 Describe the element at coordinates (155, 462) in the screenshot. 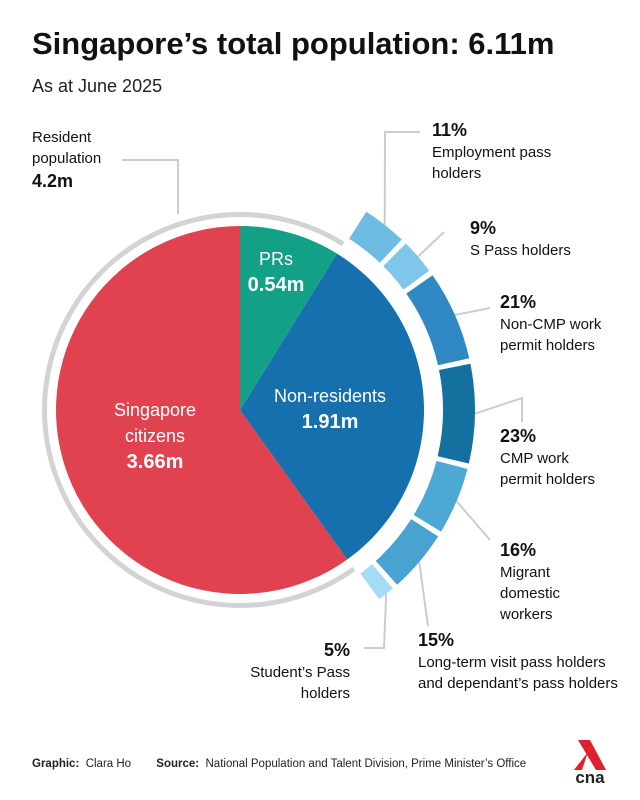

I see `slice-value: 3.66m` at that location.